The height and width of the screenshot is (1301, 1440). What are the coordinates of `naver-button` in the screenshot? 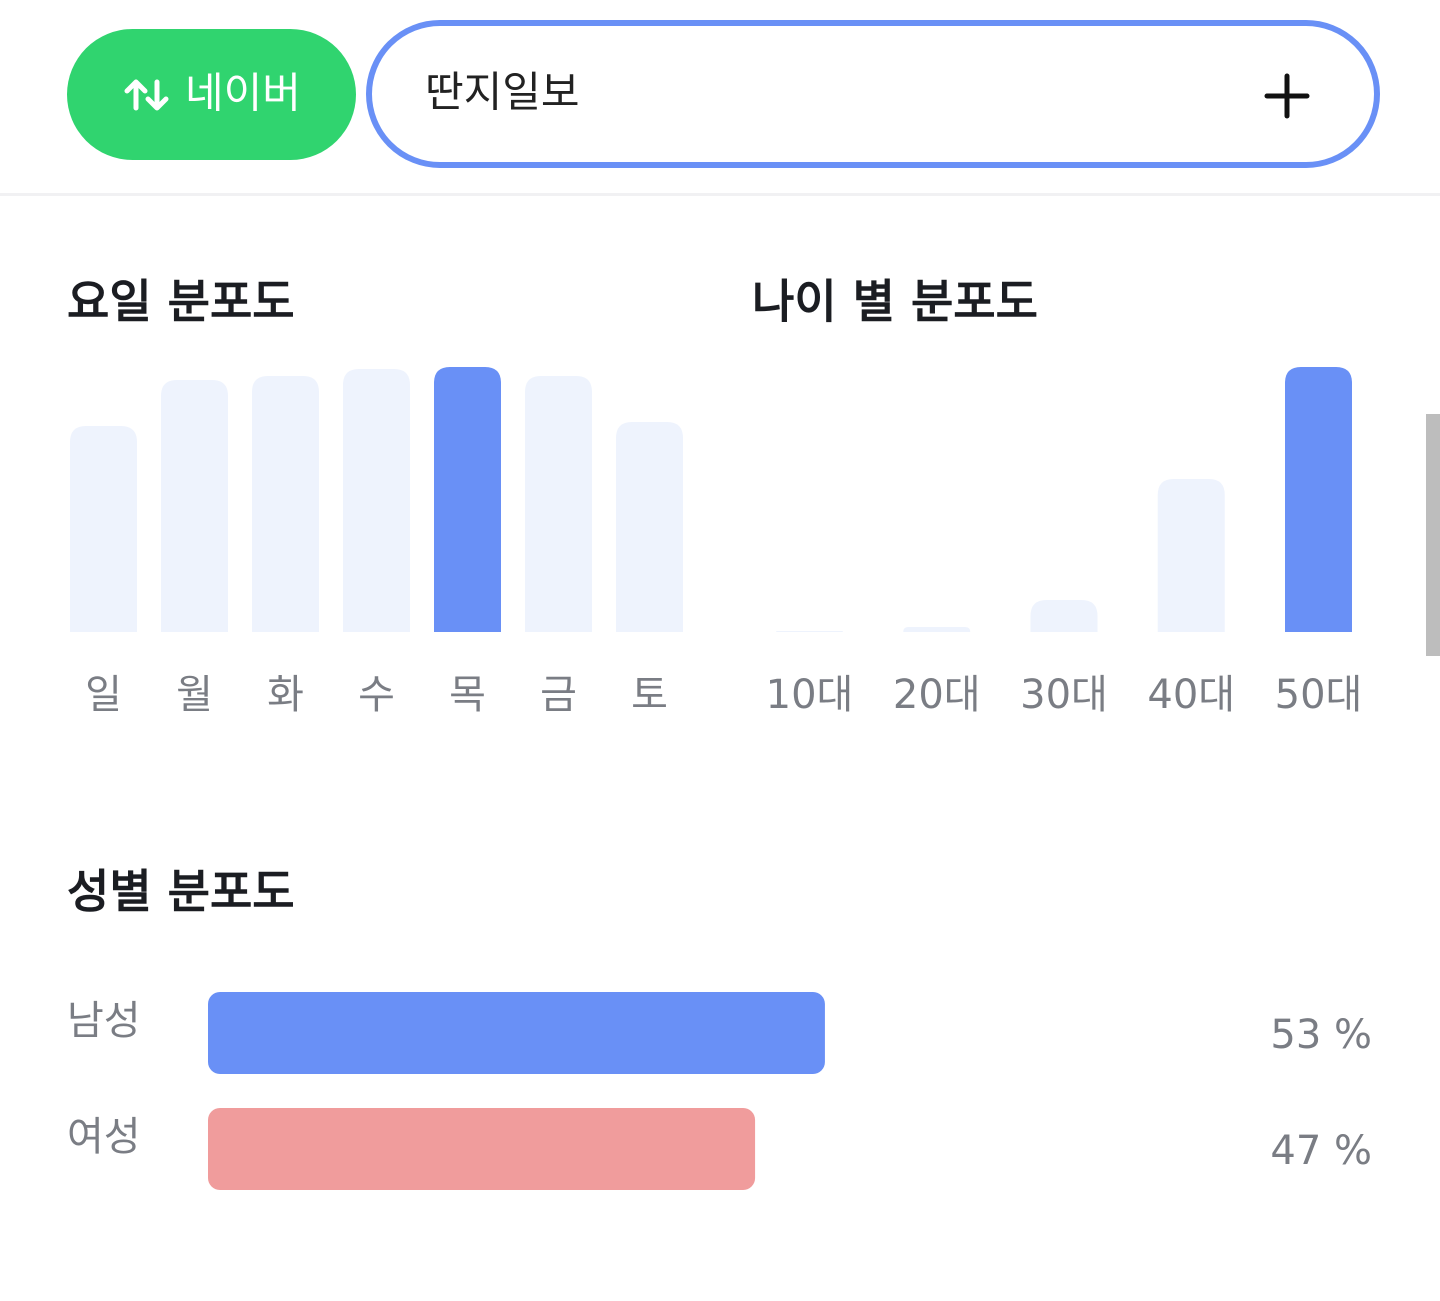 It's located at (211, 94).